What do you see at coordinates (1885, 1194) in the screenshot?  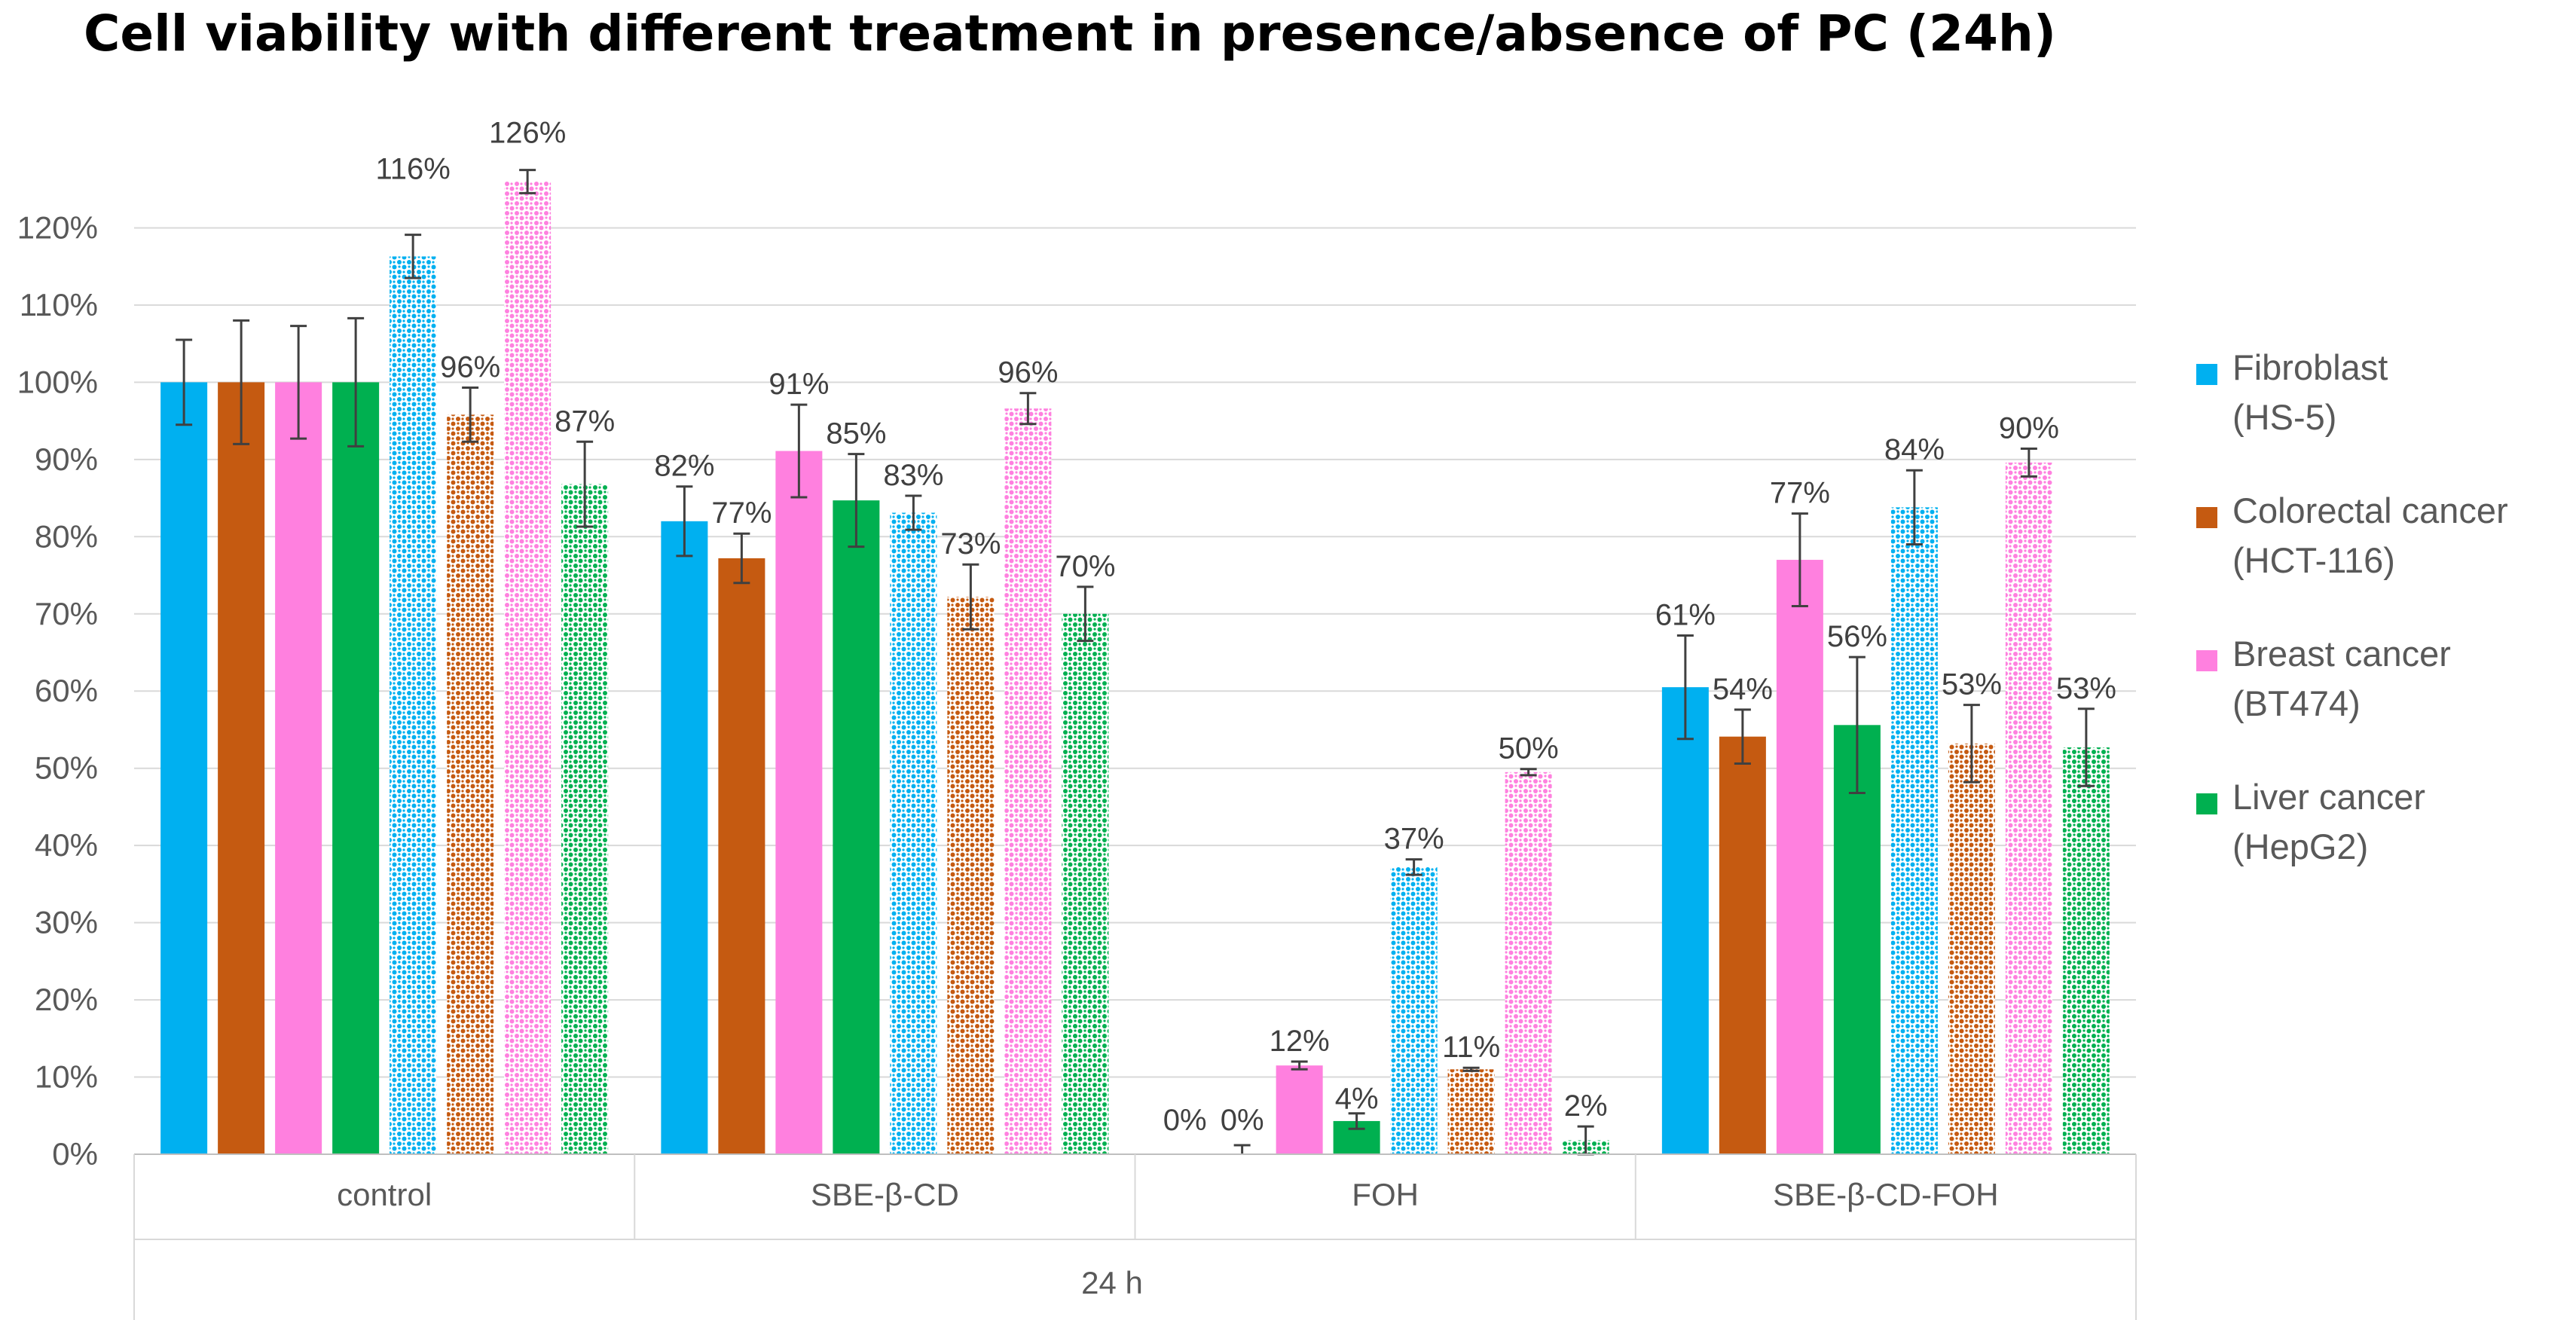 I see `category-label: SBE-β-CD-FOH` at bounding box center [1885, 1194].